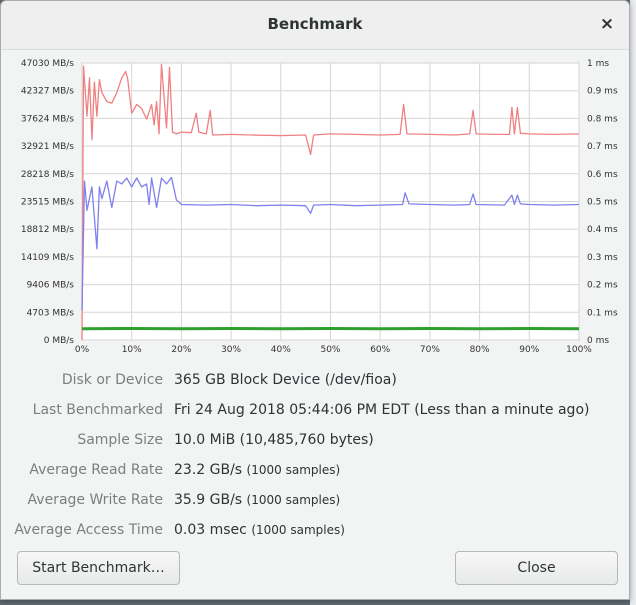 The width and height of the screenshot is (636, 605). What do you see at coordinates (602, 313) in the screenshot?
I see `y-right-tick-label: 0.1 ms` at bounding box center [602, 313].